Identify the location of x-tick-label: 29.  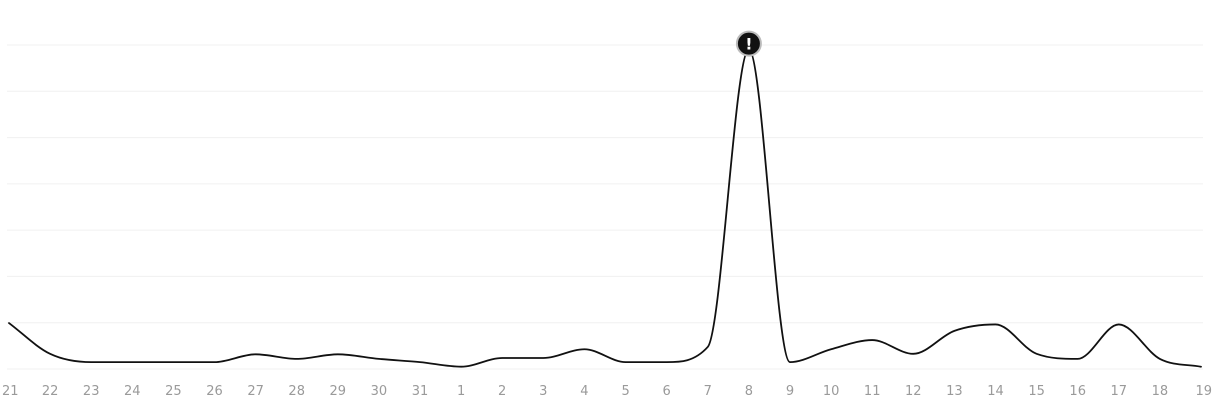
(338, 391).